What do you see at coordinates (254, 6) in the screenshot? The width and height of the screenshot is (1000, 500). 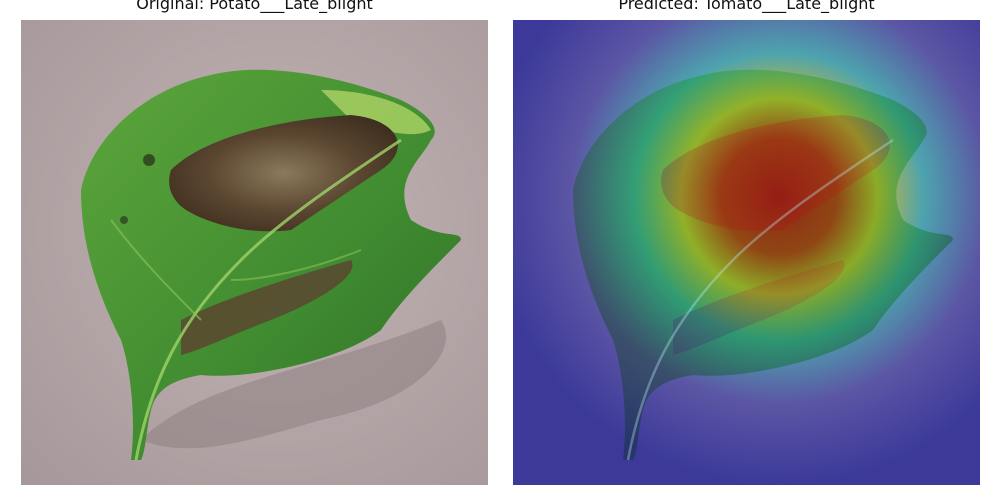 I see `original-title: Original: Potato___Late_blight` at bounding box center [254, 6].